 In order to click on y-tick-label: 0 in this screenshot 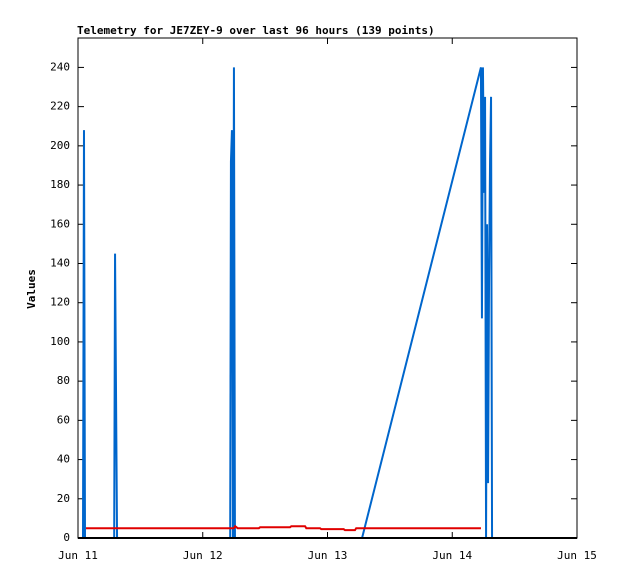, I will do `click(66, 537)`.